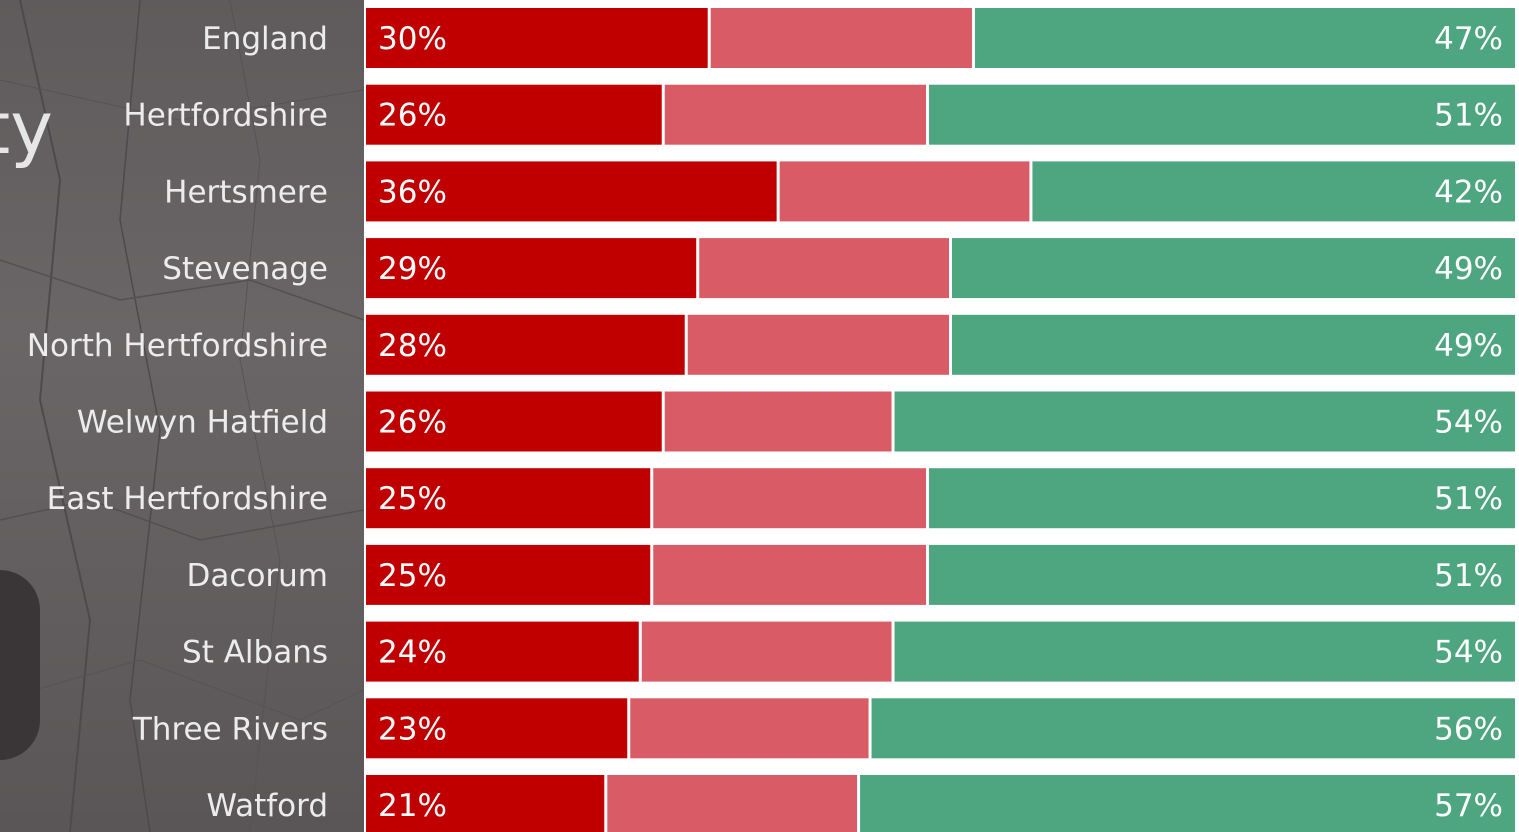 The image size is (1519, 832). I want to click on category-label: Watford, so click(267, 806).